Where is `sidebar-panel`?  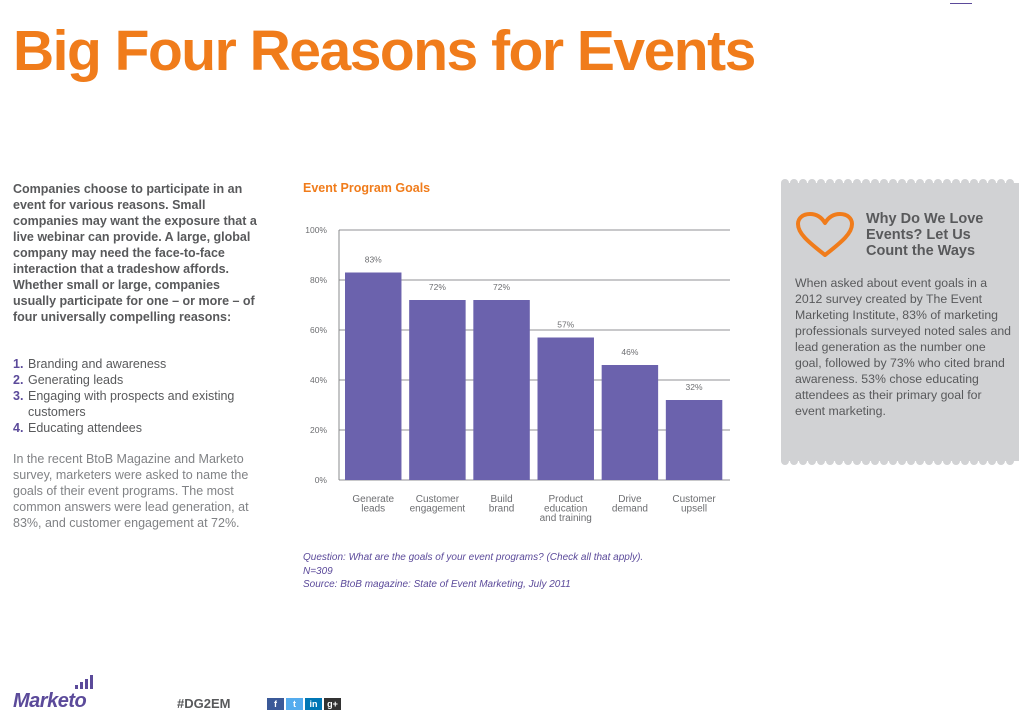
sidebar-panel is located at coordinates (900, 322).